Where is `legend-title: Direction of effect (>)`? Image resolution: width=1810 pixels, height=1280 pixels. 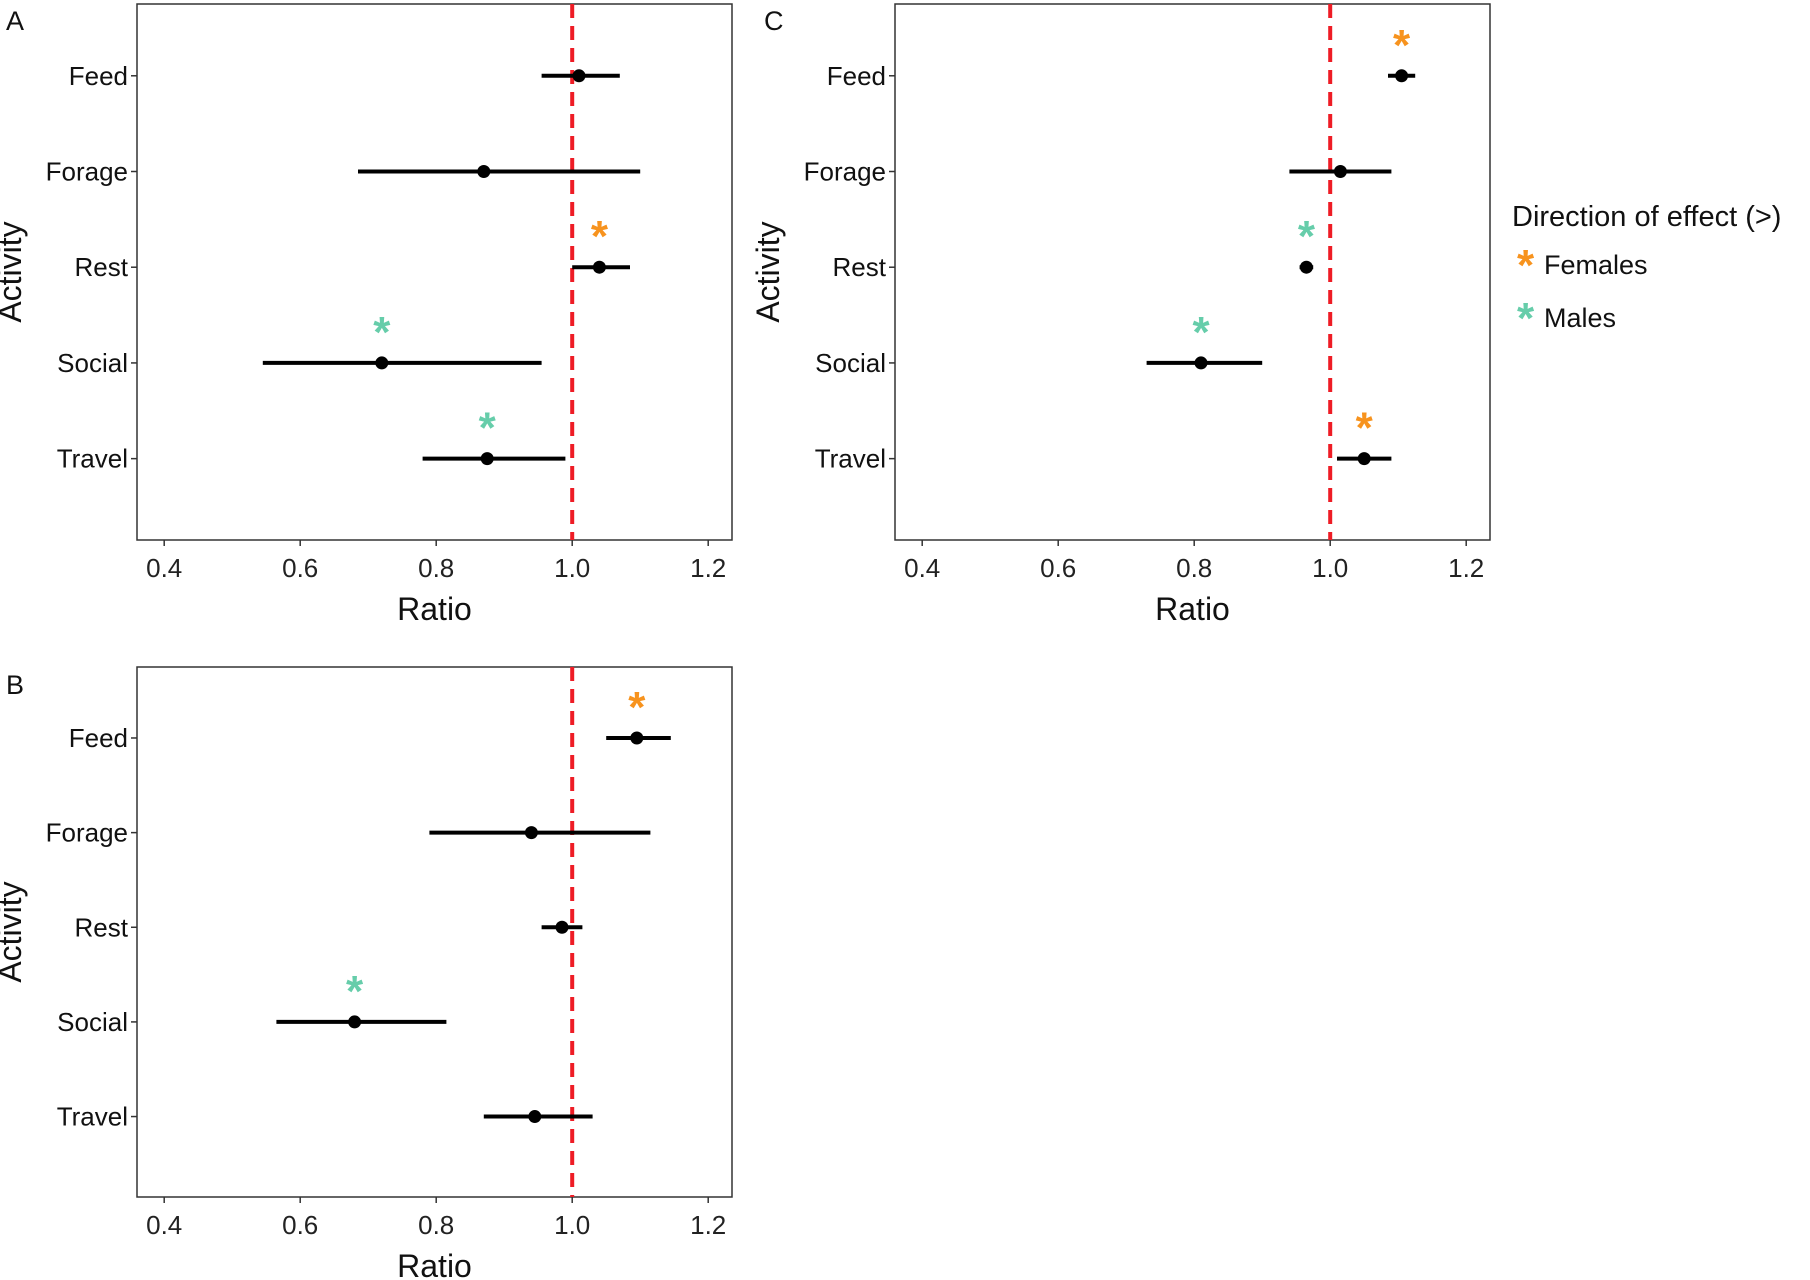 legend-title: Direction of effect (>) is located at coordinates (1646, 217).